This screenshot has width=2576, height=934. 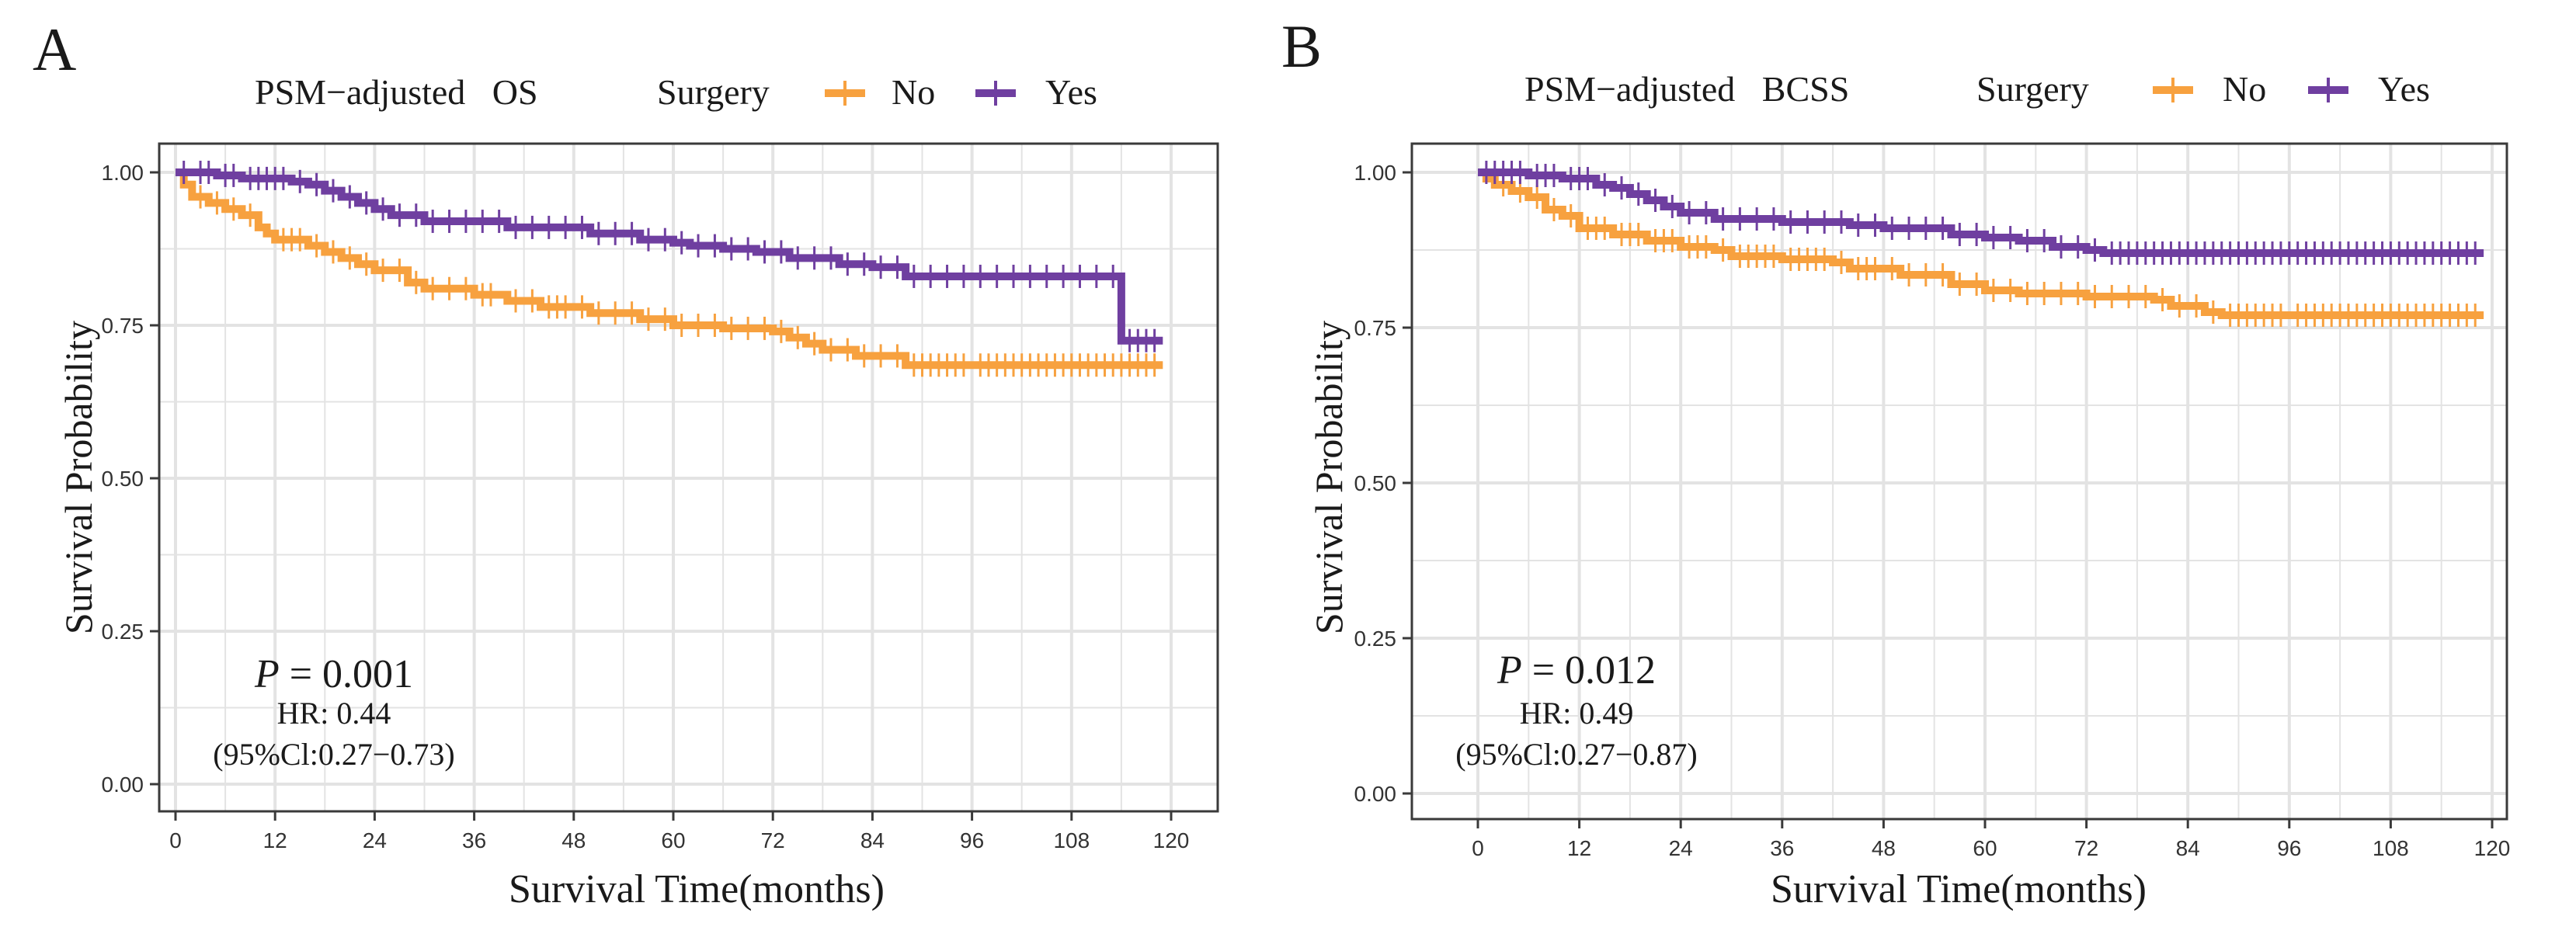 What do you see at coordinates (1301, 46) in the screenshot?
I see `panel-b-letter: B` at bounding box center [1301, 46].